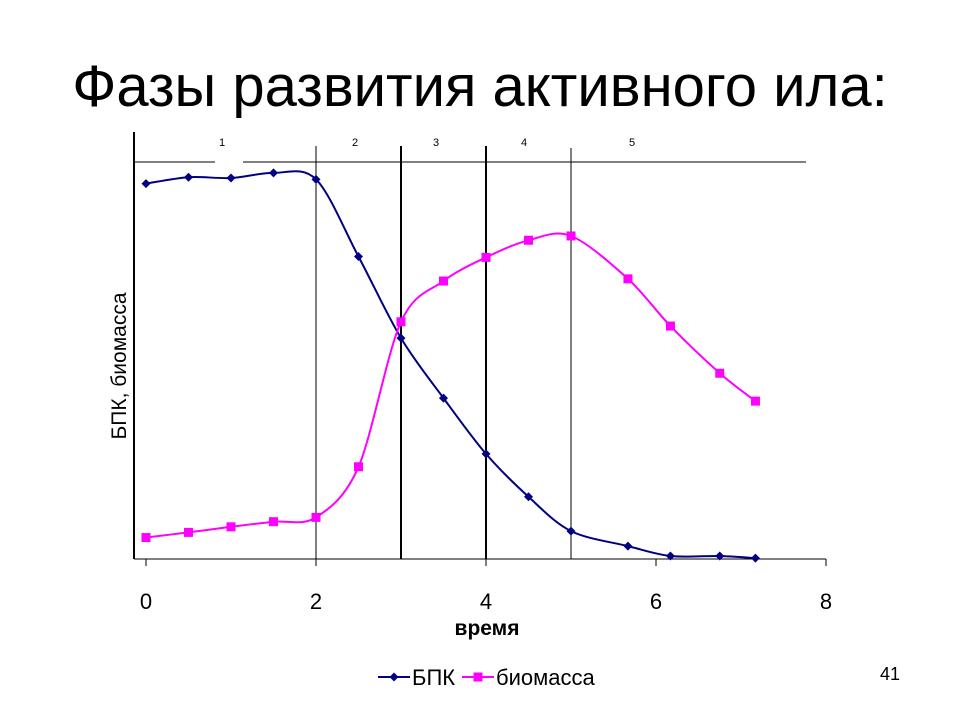 The image size is (960, 720). What do you see at coordinates (486, 677) in the screenshot?
I see `legend: БПК биомасса` at bounding box center [486, 677].